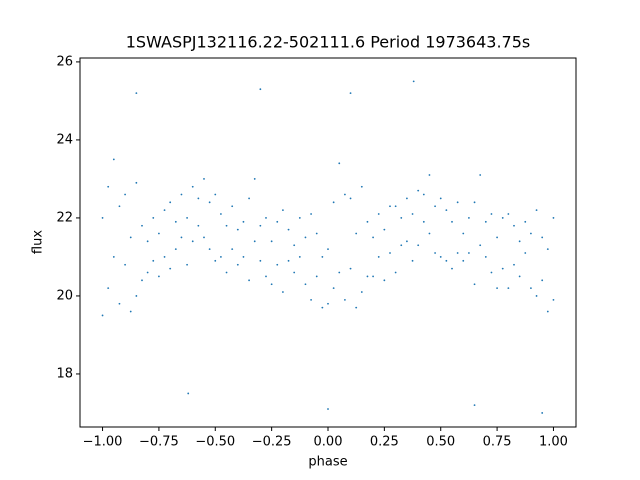 The image size is (640, 480). What do you see at coordinates (384, 442) in the screenshot?
I see `x-tick-label: 0.25` at bounding box center [384, 442].